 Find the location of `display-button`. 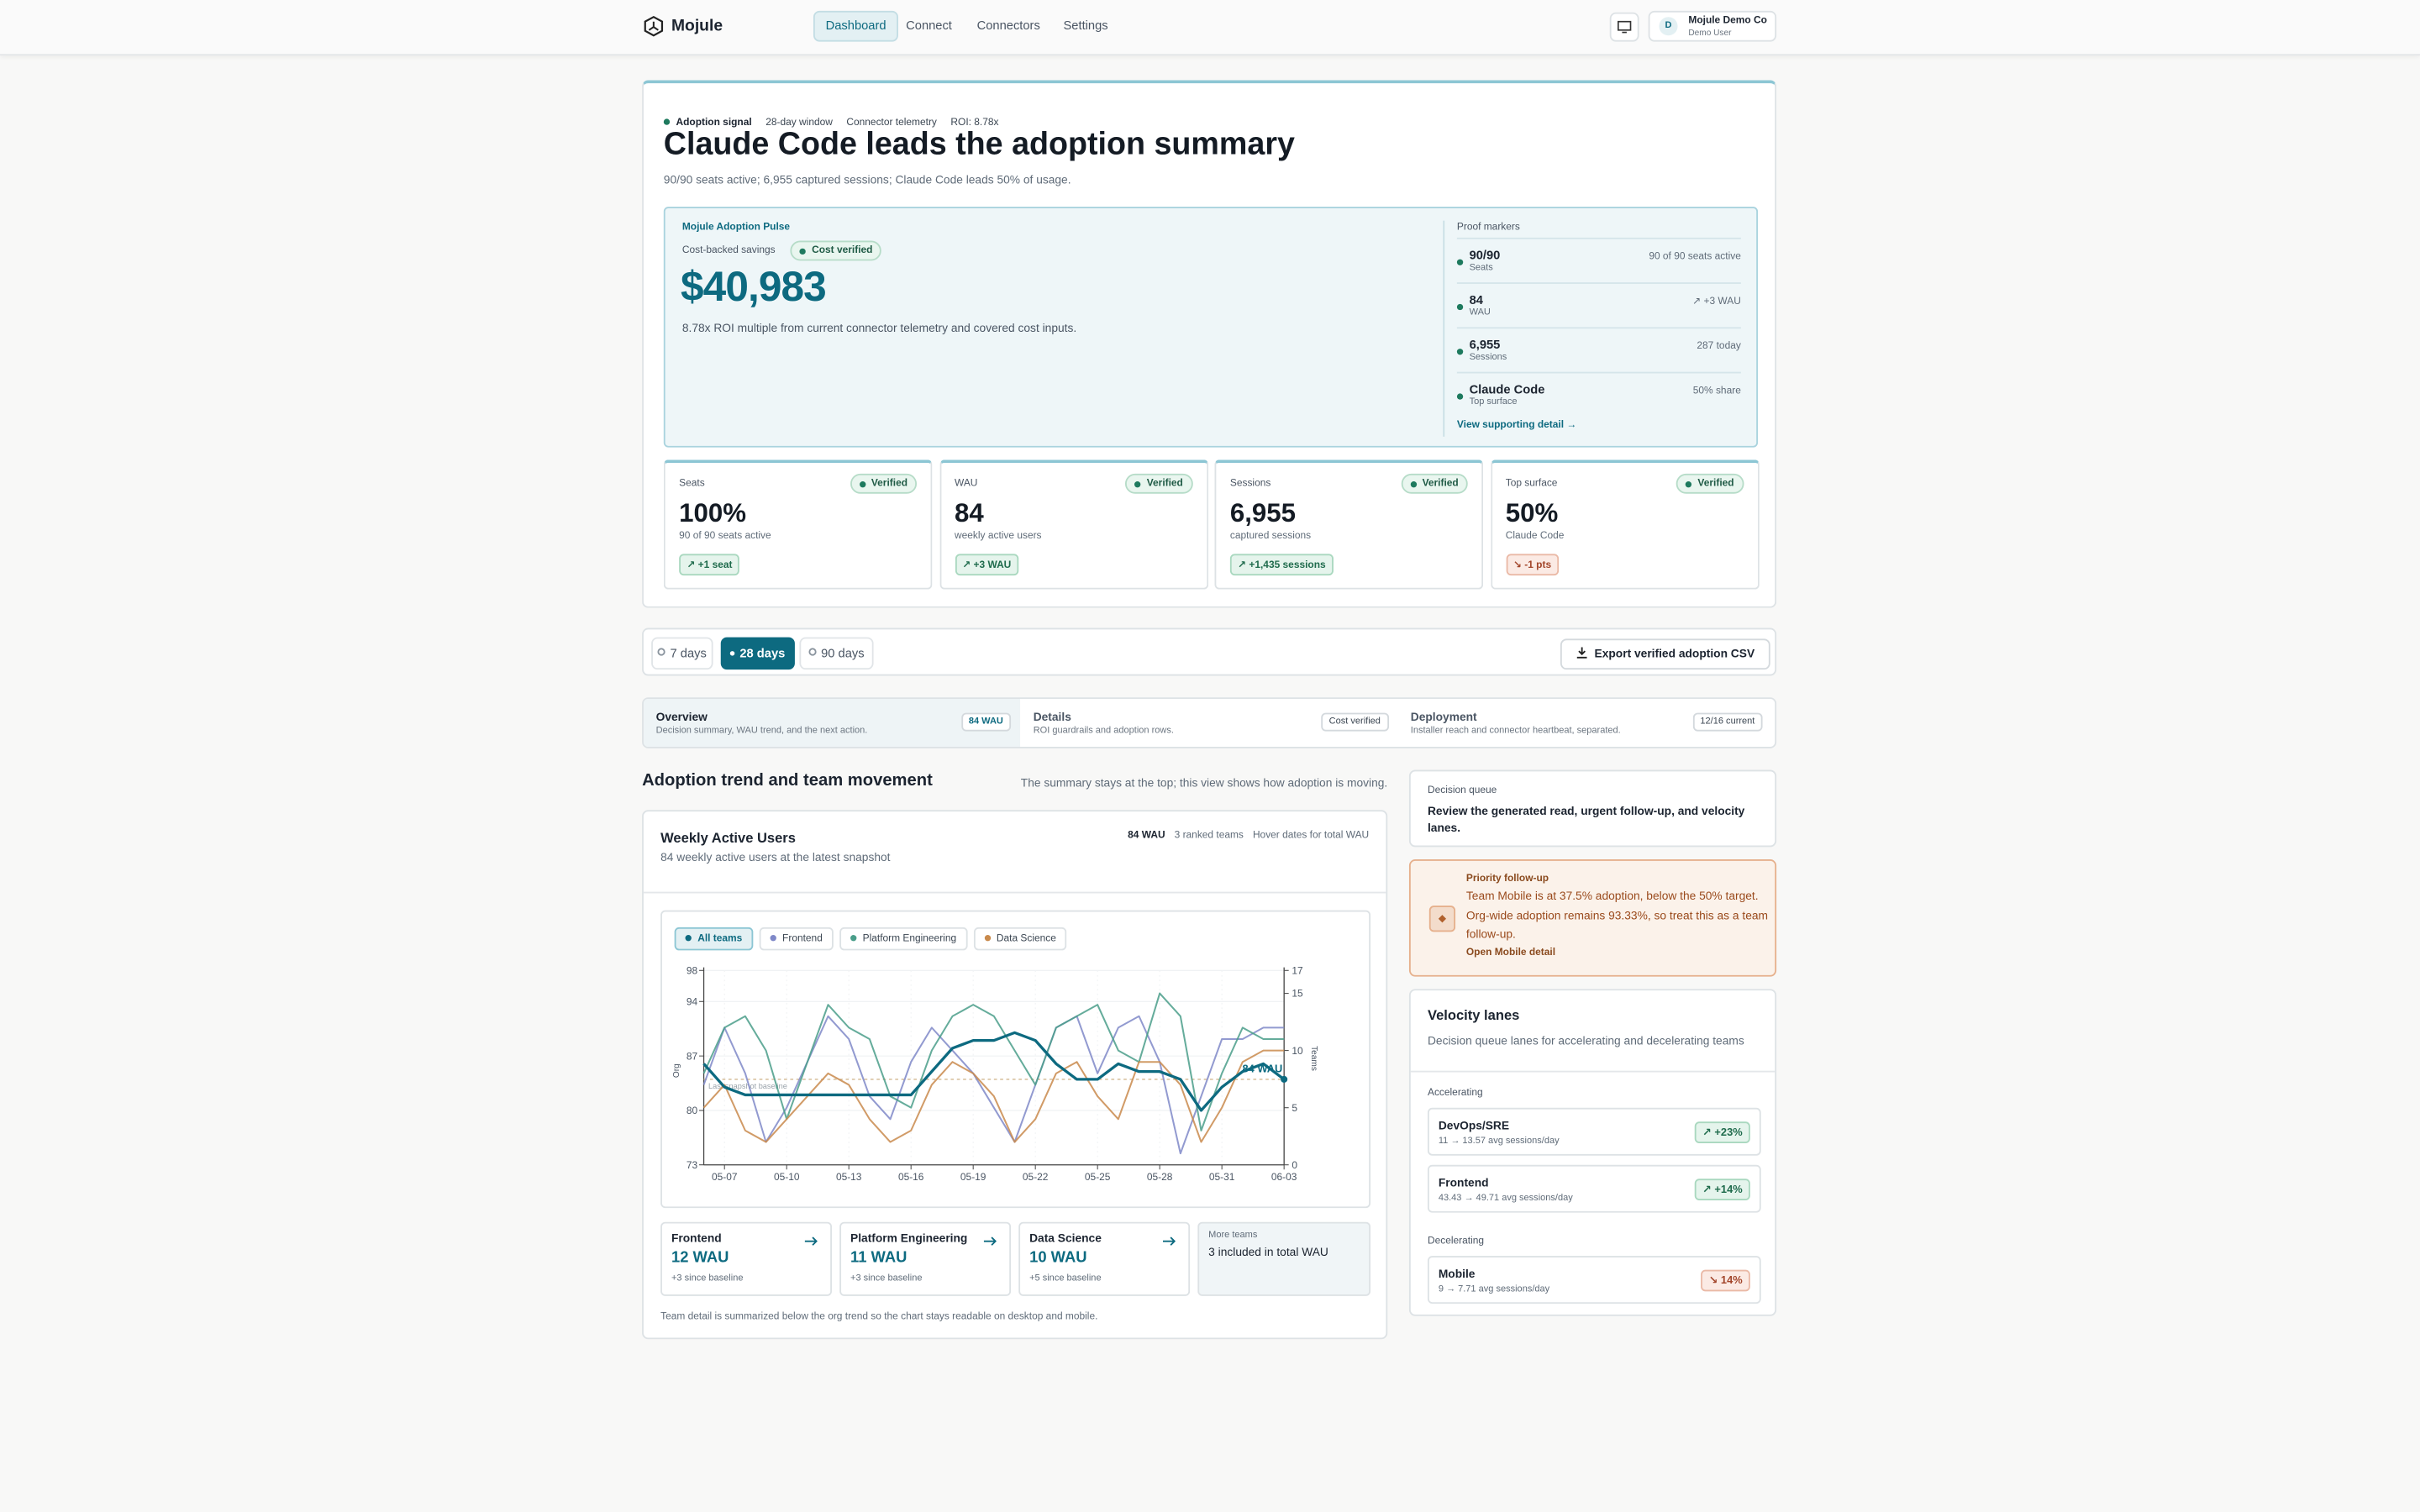

display-button is located at coordinates (1624, 27).